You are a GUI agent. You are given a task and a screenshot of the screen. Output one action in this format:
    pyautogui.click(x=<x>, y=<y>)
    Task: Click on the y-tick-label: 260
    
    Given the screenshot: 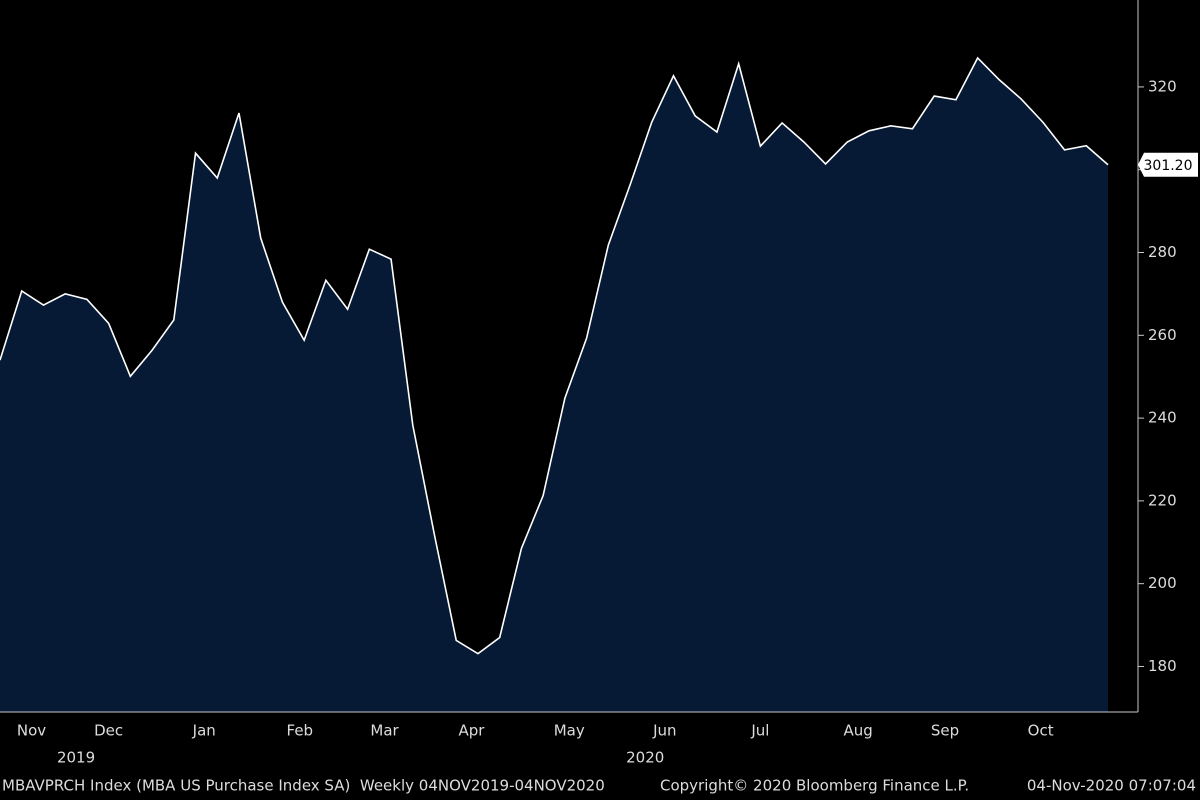 What is the action you would take?
    pyautogui.click(x=1162, y=335)
    